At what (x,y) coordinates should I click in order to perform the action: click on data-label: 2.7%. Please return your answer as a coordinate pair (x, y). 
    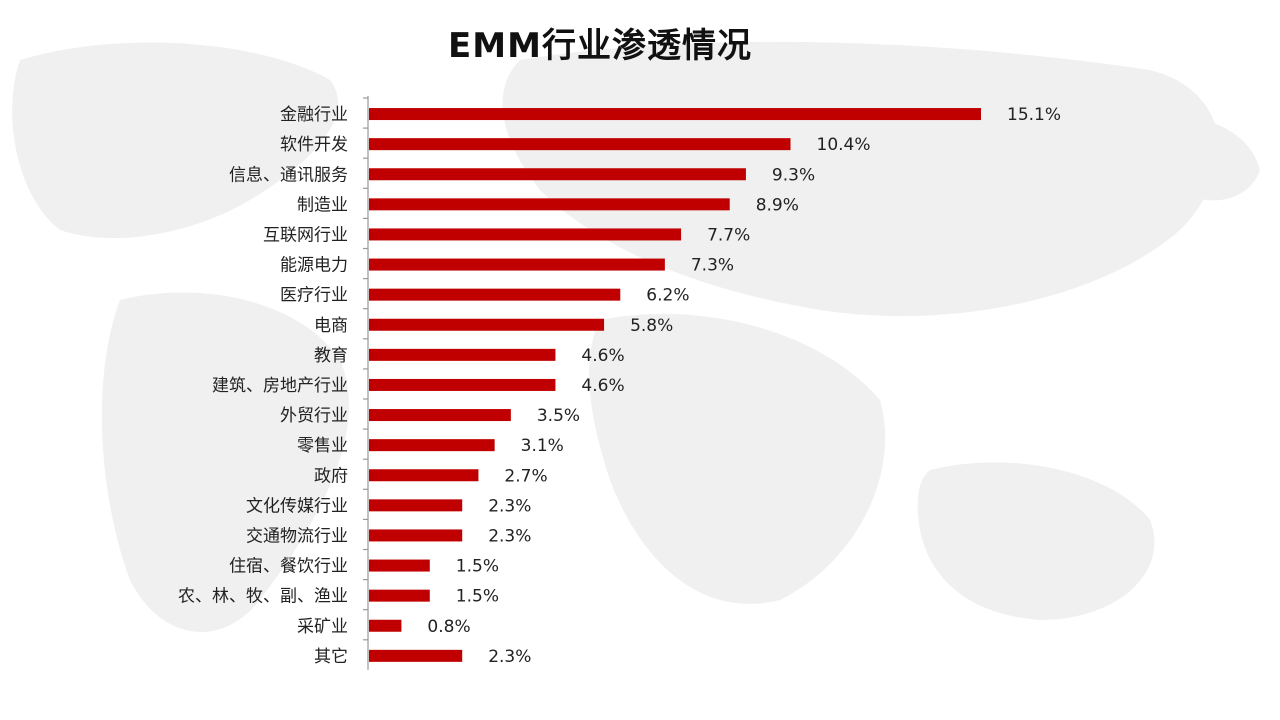
    Looking at the image, I should click on (525, 476).